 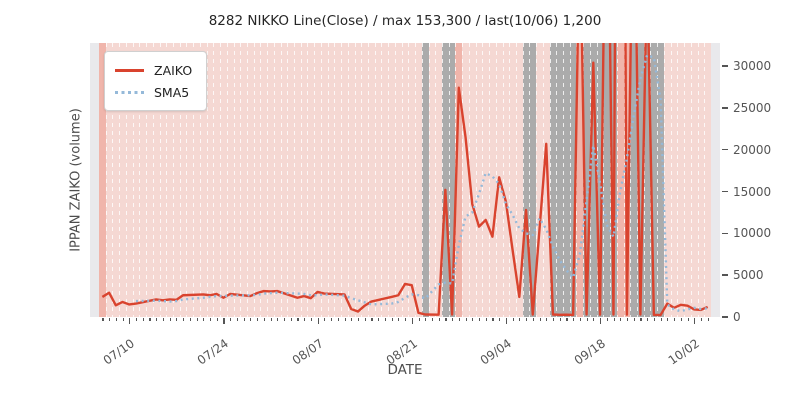 I want to click on x-major-tick, so click(x=318, y=321).